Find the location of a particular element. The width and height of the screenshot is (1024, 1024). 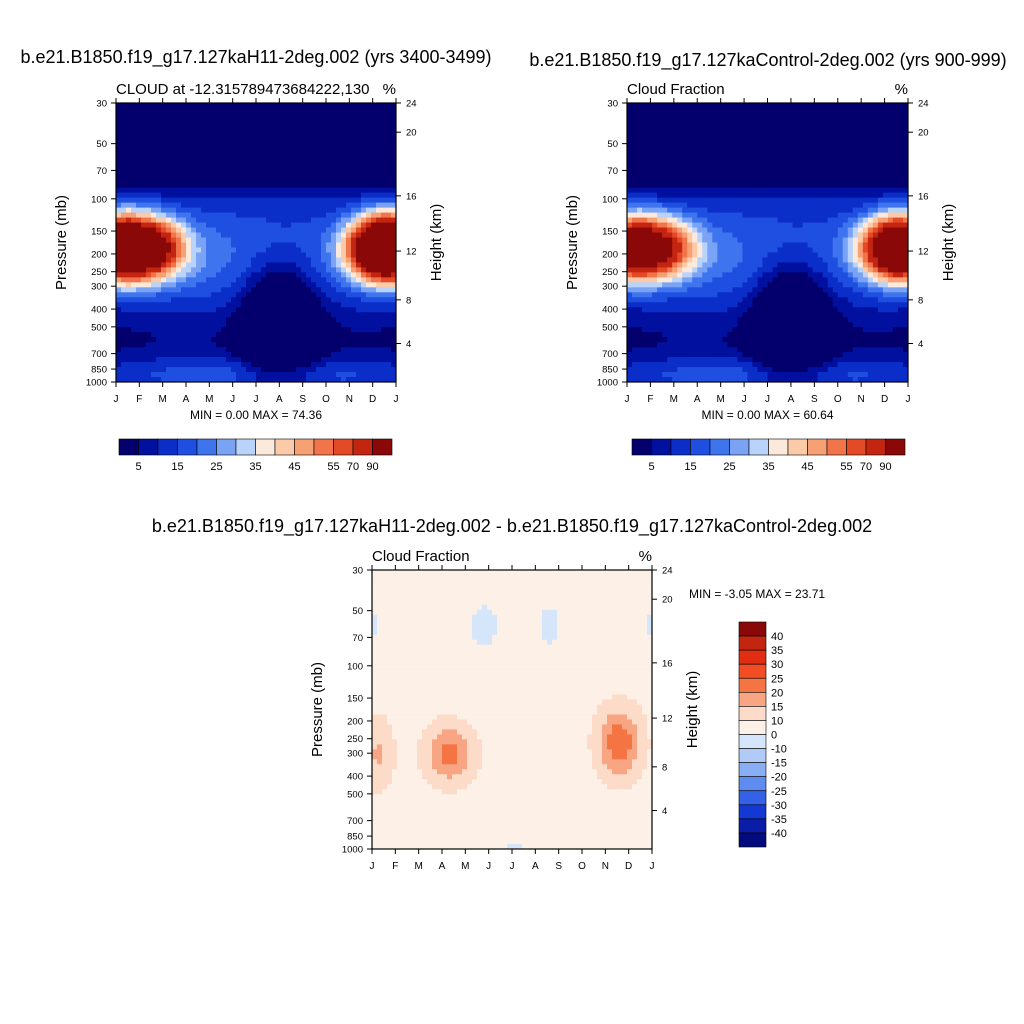

y-right-axis-label: Height (km) is located at coordinates (436, 243).